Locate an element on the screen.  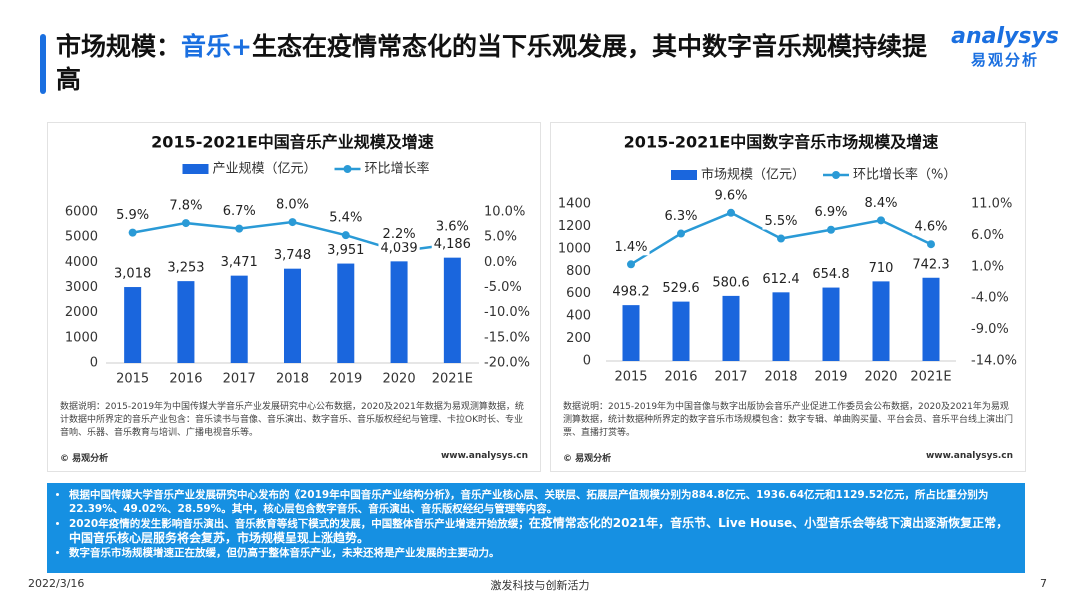
y2-tick-label: -5.0% is located at coordinates (503, 287).